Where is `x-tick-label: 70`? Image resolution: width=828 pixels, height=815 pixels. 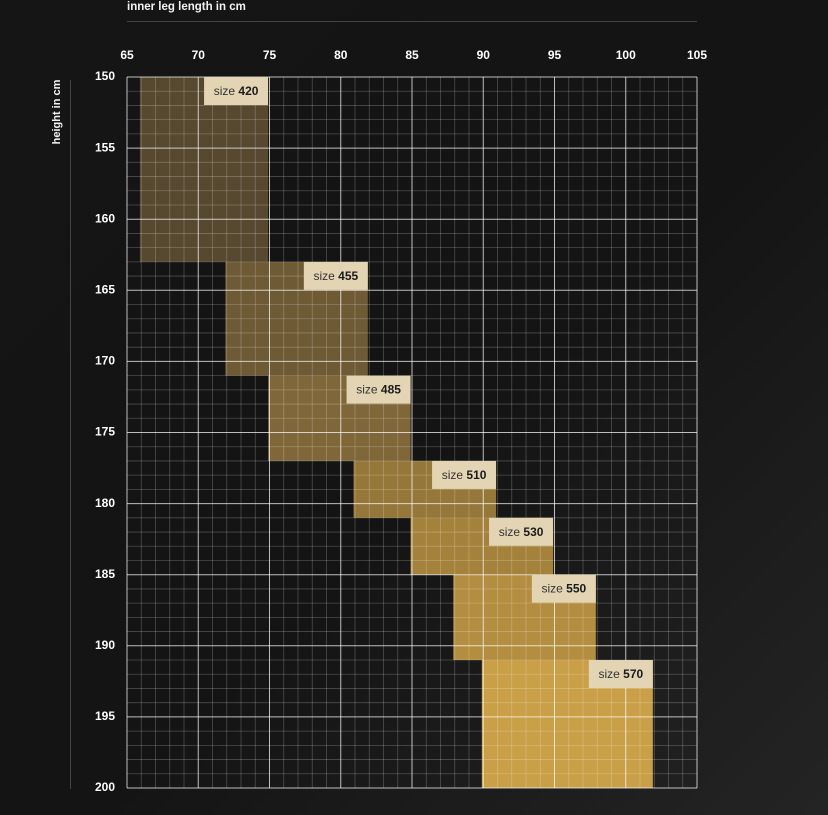 x-tick-label: 70 is located at coordinates (199, 55).